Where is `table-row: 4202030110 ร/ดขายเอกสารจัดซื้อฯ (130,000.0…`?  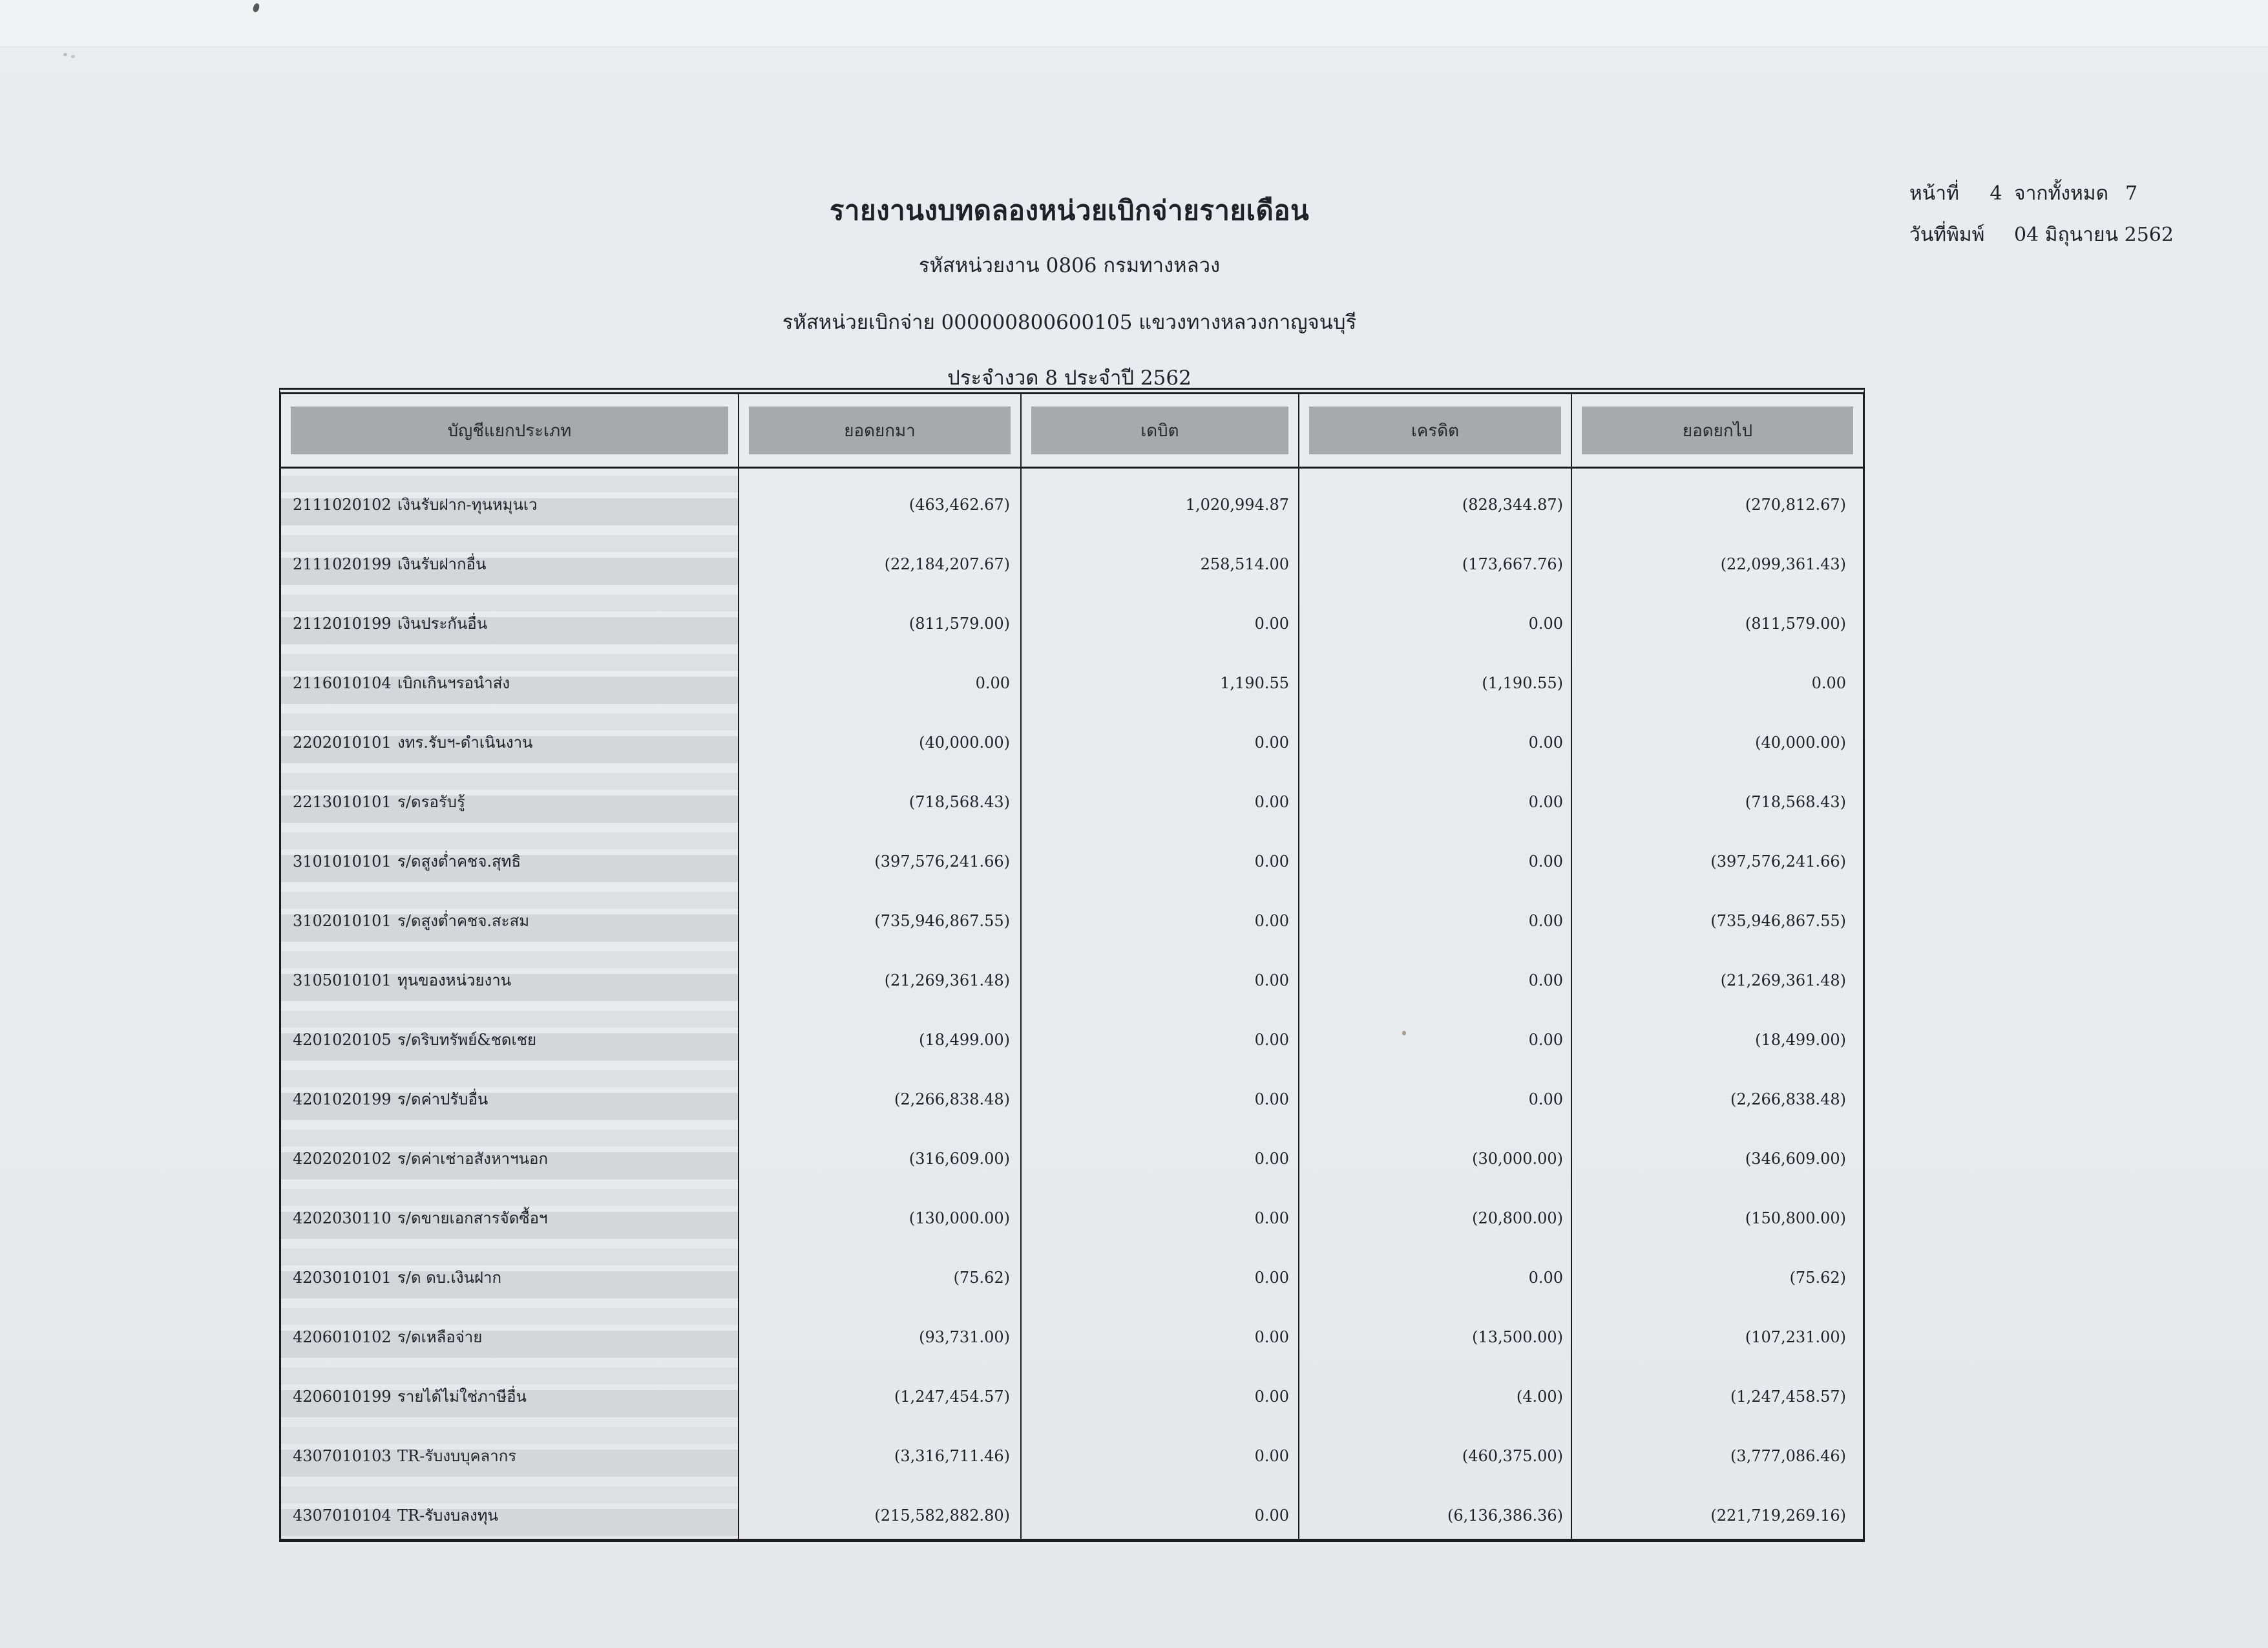
table-row: 4202030110 ร/ดขายเอกสารจัดซื้อฯ (130,000.0… is located at coordinates (1072, 1211).